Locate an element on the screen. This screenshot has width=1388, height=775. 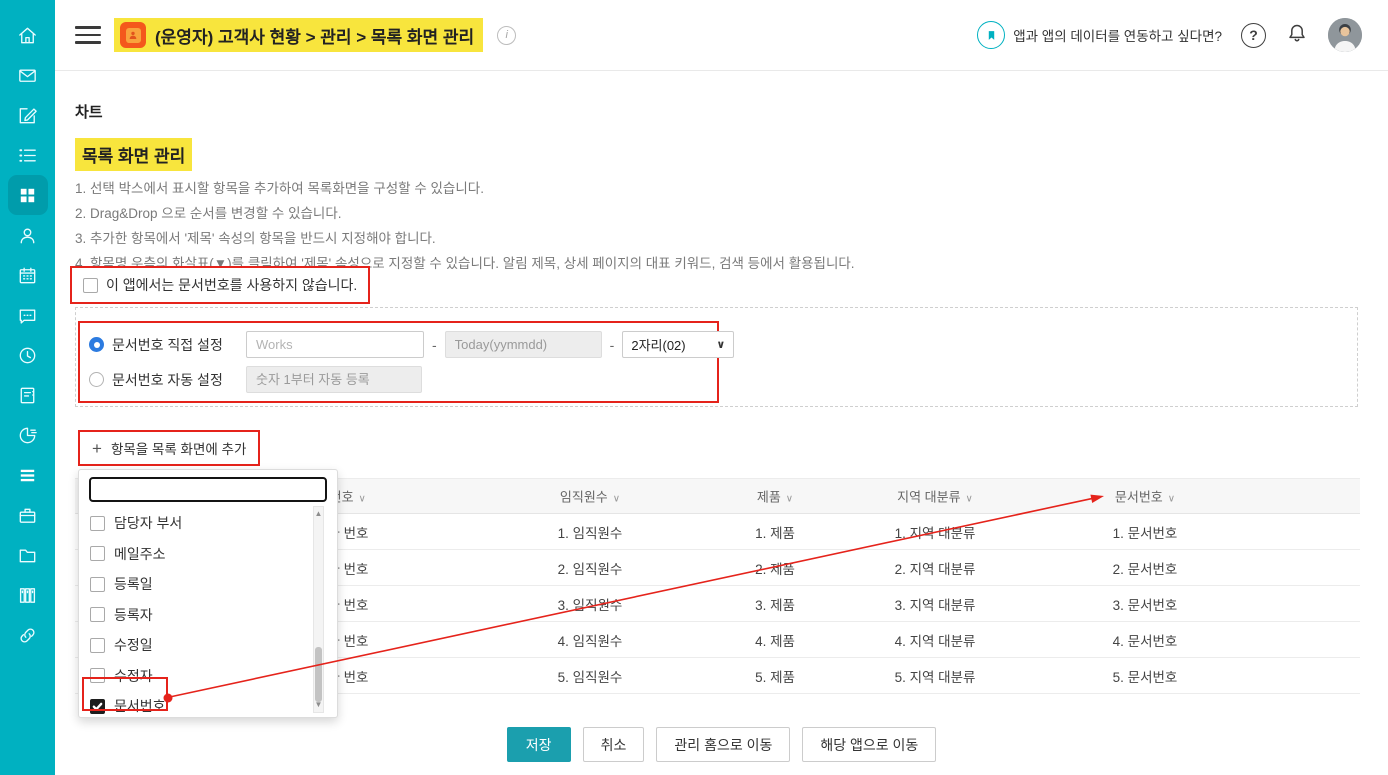
no-doc-number-option: 이 앱에서는 문서번호를 사용하지 않습니다. is located at coordinates (220, 285).